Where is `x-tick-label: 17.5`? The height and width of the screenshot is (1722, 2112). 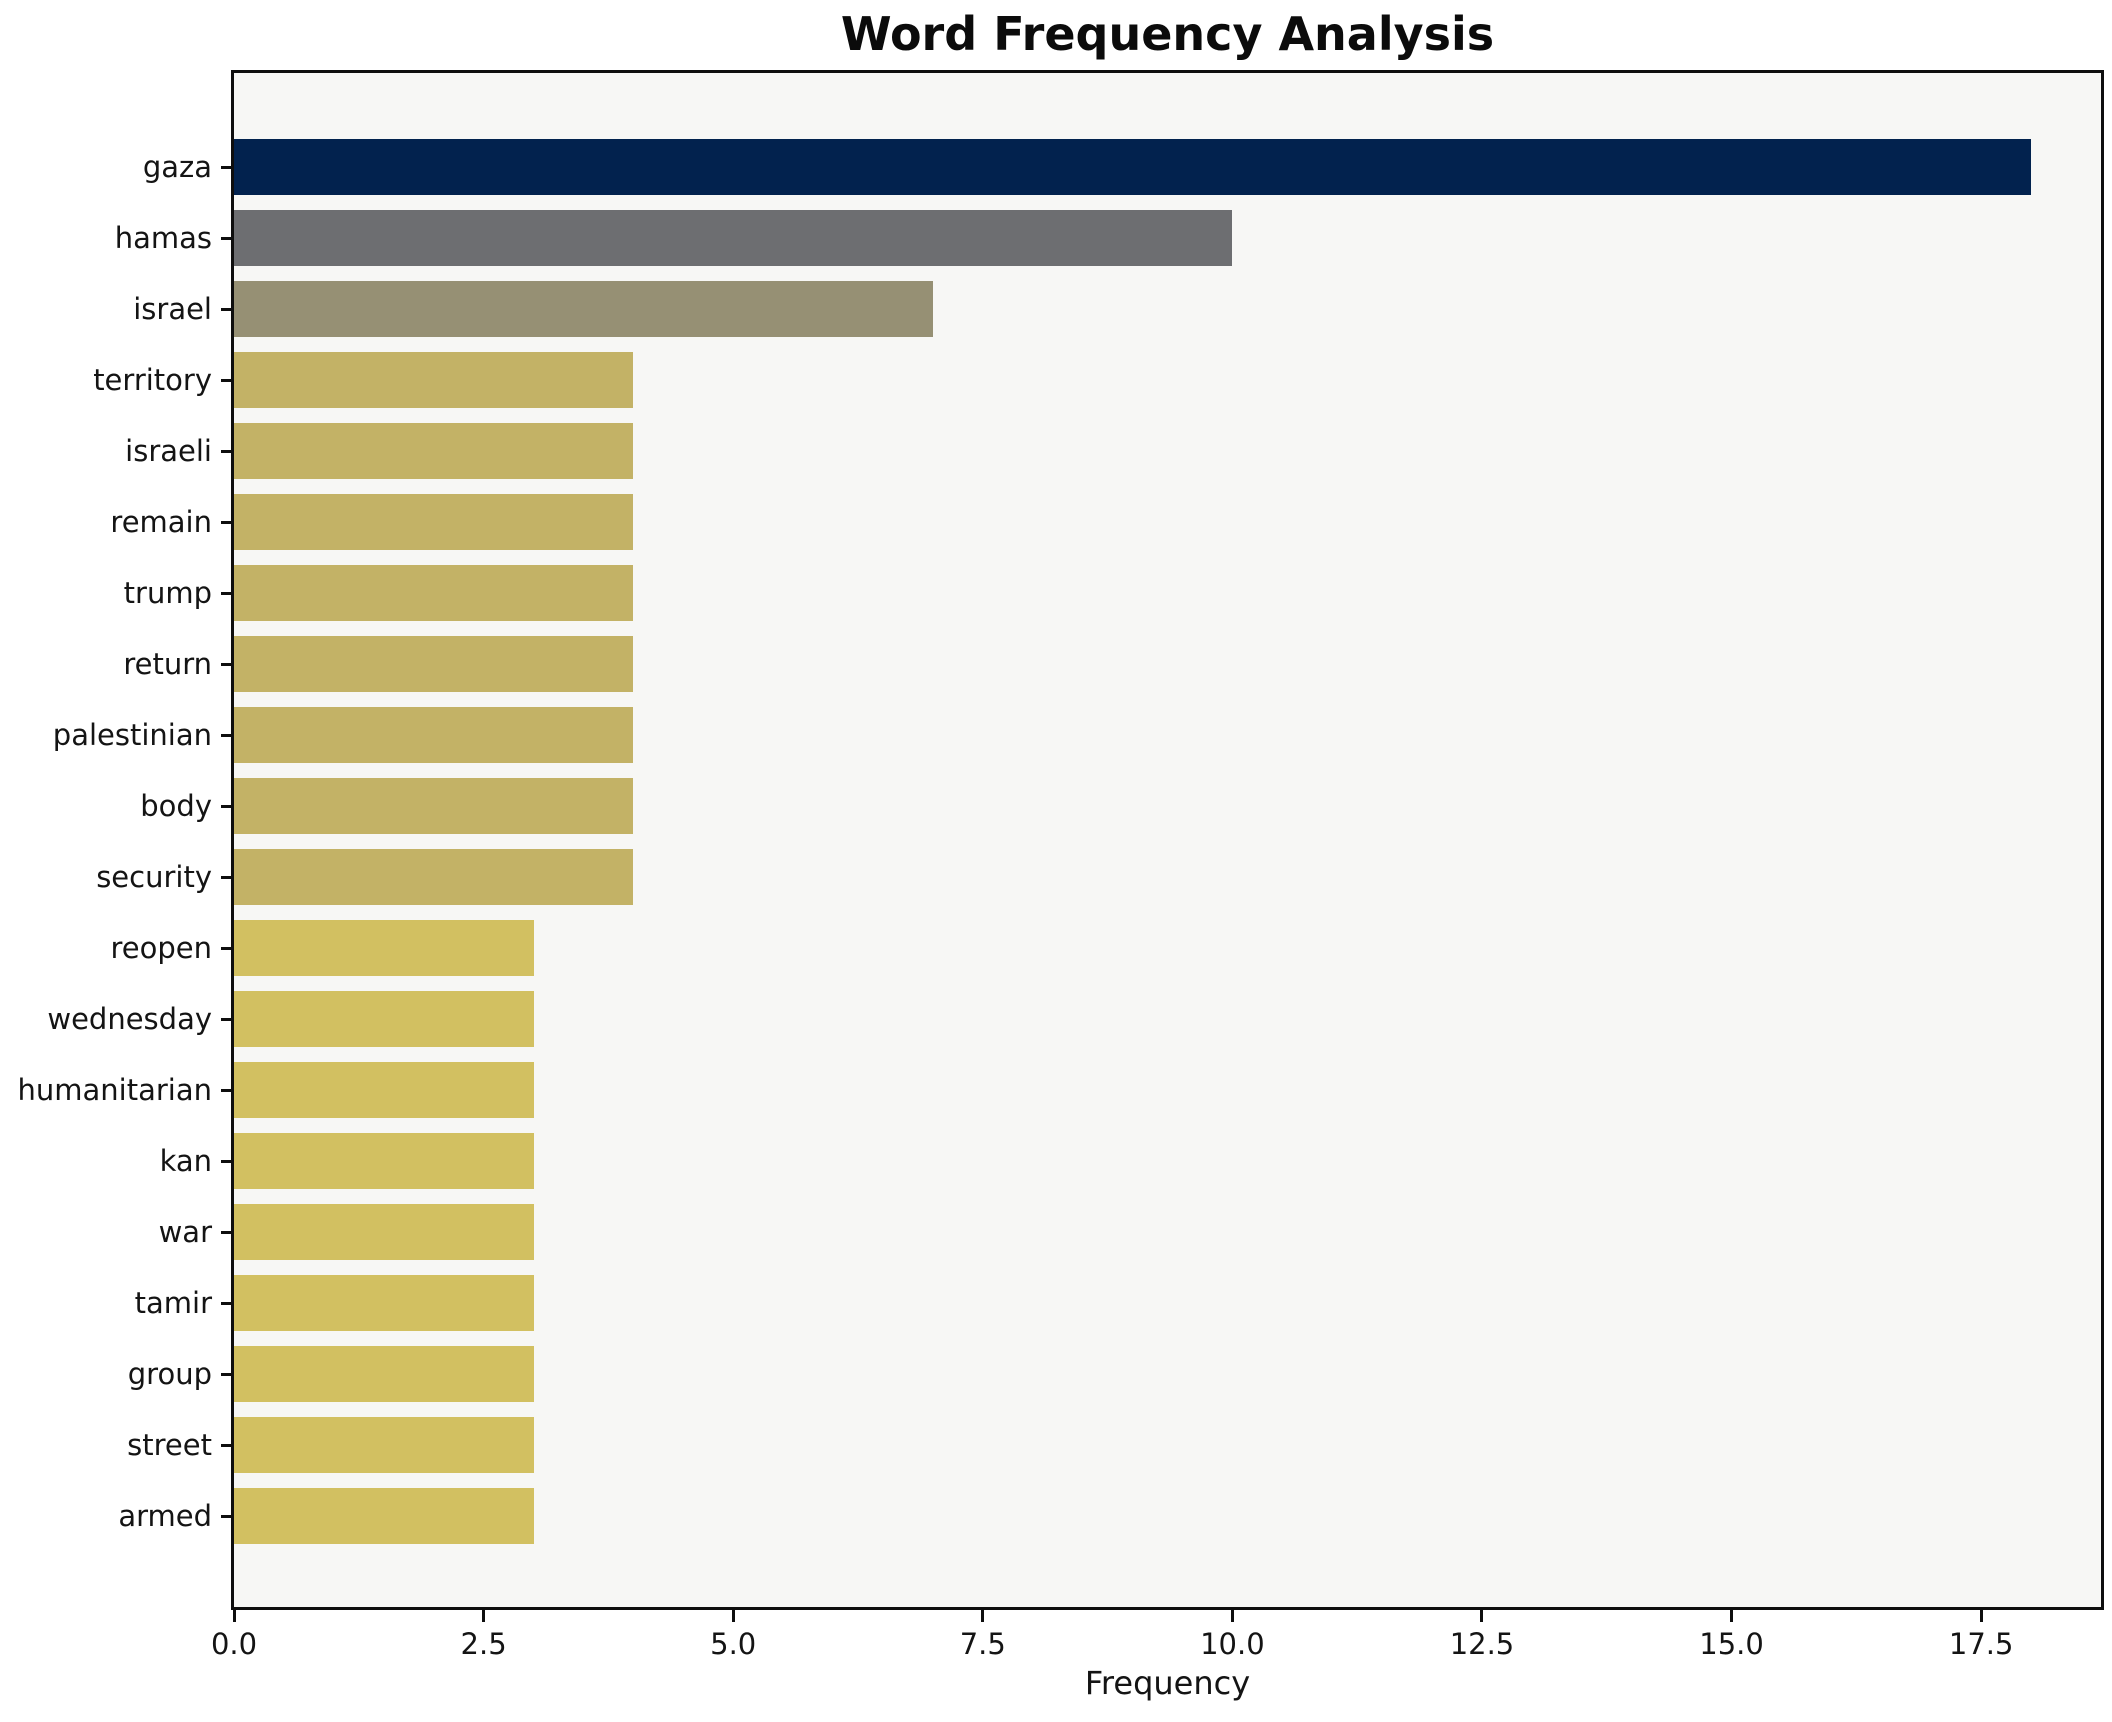
x-tick-label: 17.5 is located at coordinates (1981, 1644).